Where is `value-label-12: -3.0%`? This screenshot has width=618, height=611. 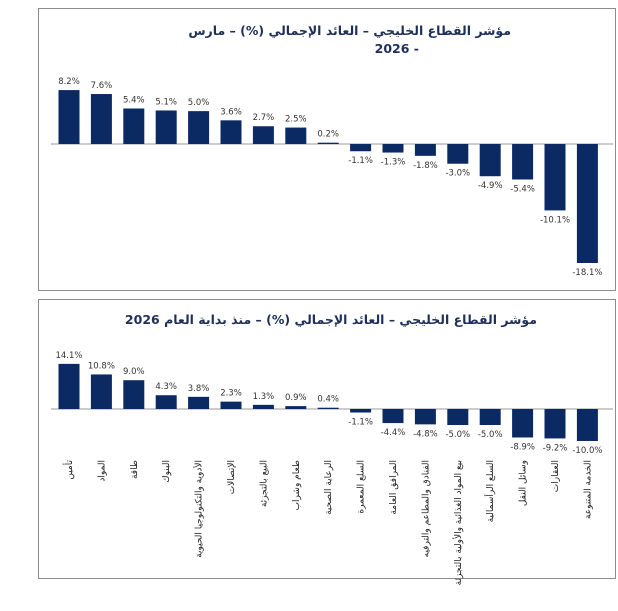
value-label-12: -3.0% is located at coordinates (457, 174).